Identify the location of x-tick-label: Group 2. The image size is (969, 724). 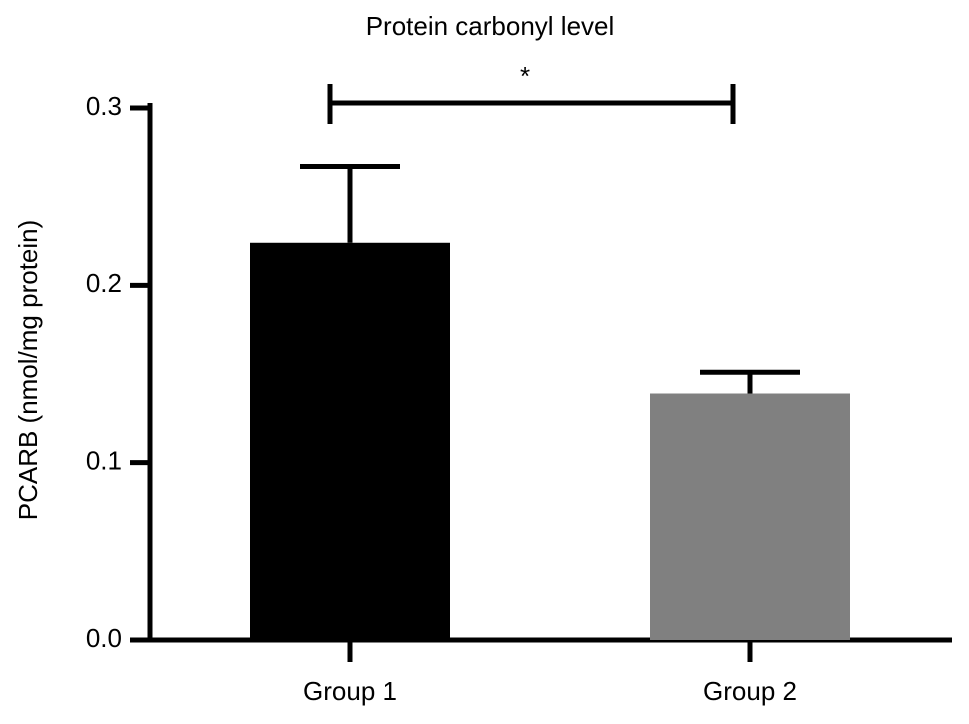
(750, 691).